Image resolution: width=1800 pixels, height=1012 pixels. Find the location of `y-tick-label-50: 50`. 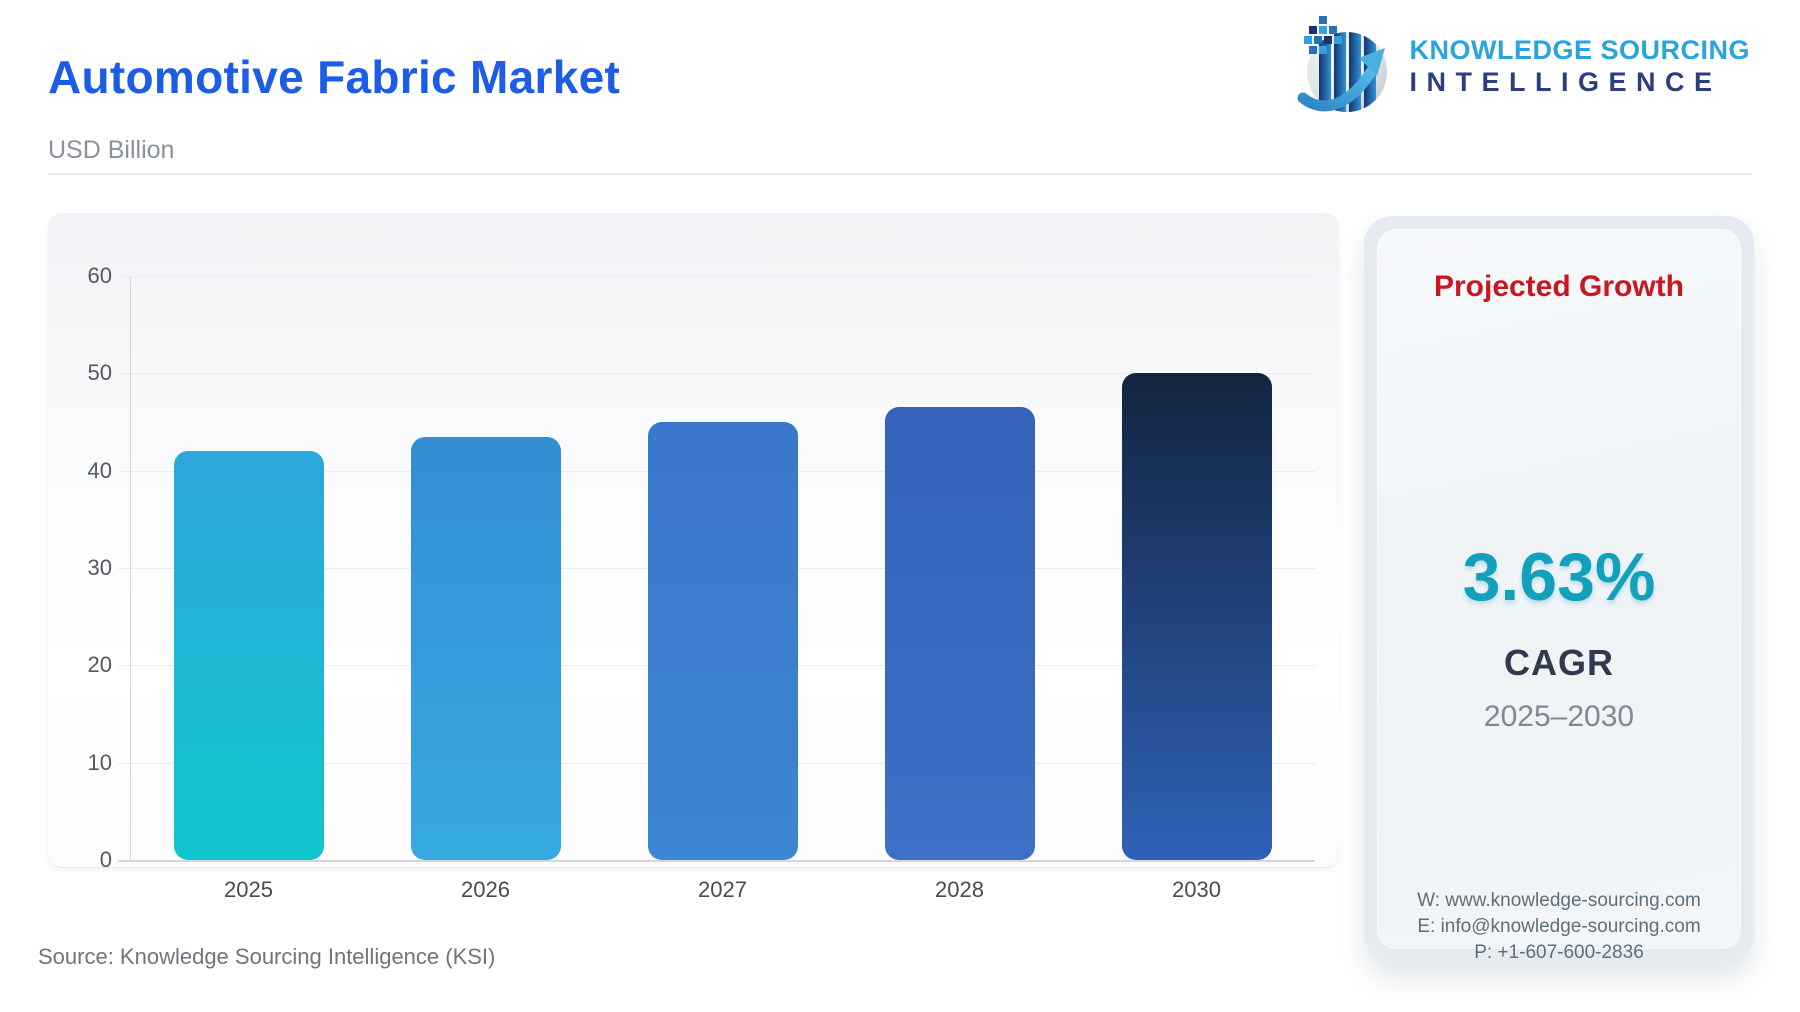

y-tick-label-50: 50 is located at coordinates (99, 373).